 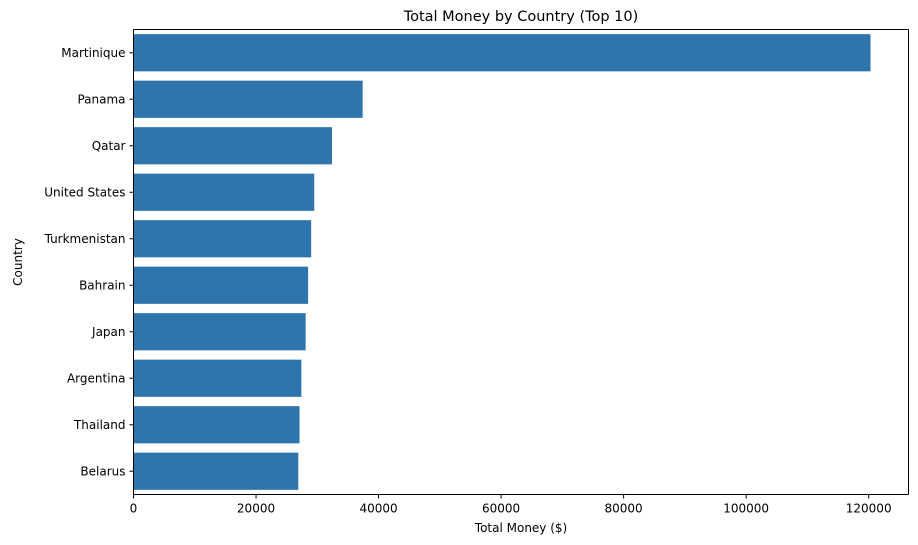 What do you see at coordinates (109, 146) in the screenshot?
I see `y-tick-label: Qatar` at bounding box center [109, 146].